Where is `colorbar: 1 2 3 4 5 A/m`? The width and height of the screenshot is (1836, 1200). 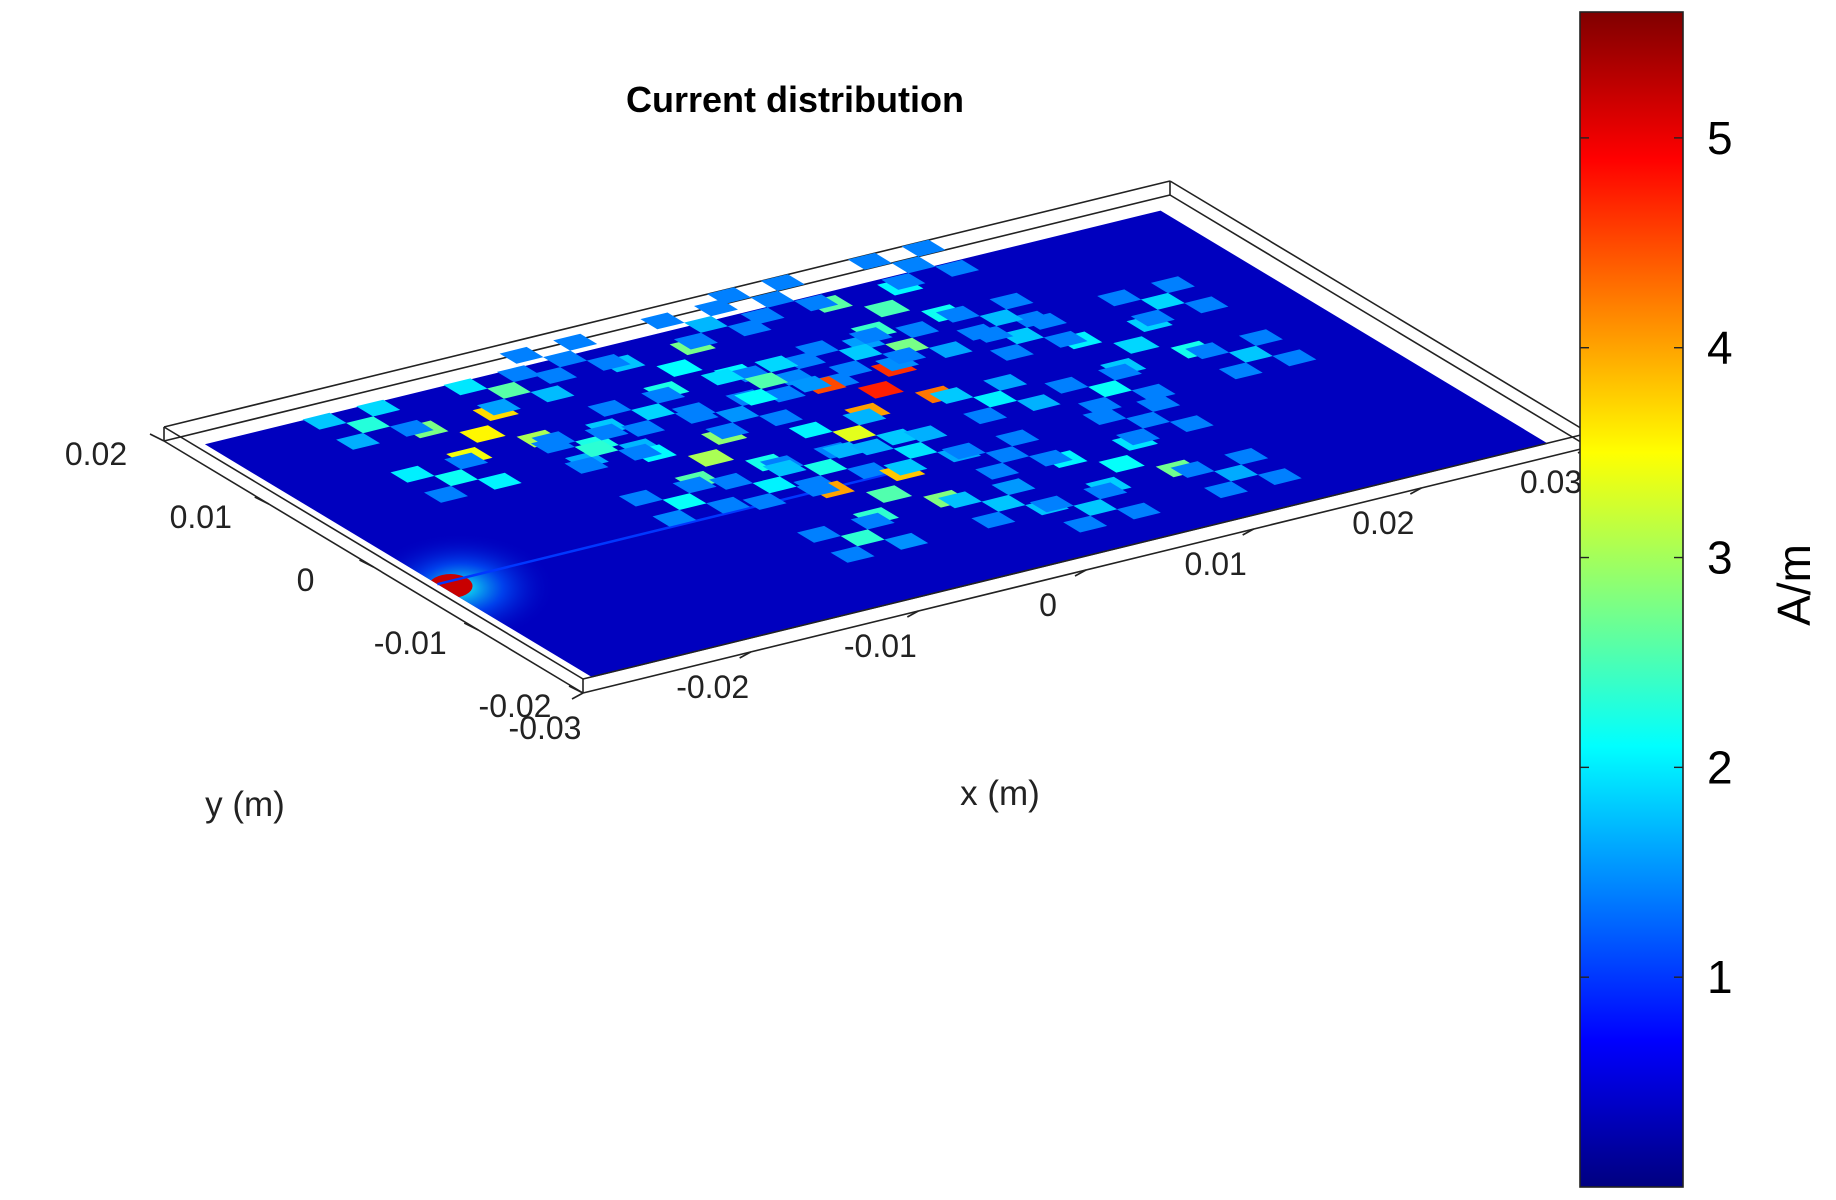 colorbar: 1 2 3 4 5 A/m is located at coordinates (1699, 599).